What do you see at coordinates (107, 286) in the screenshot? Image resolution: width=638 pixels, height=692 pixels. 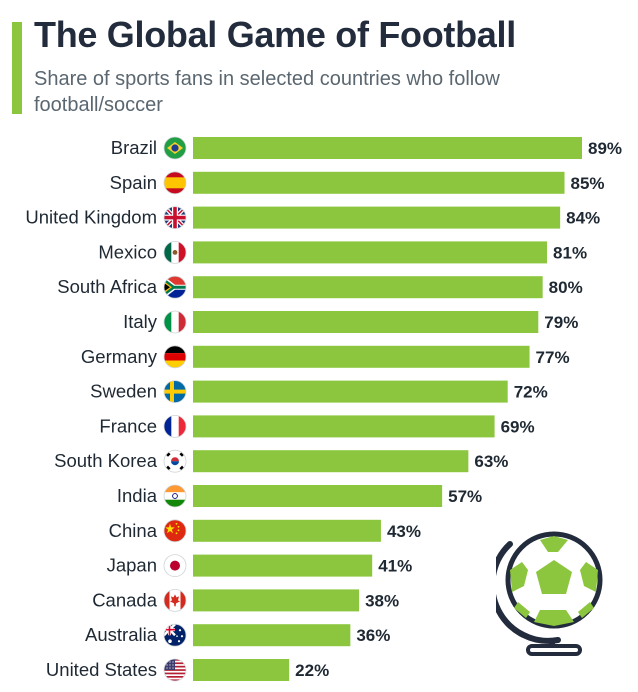 I see `category-label: South Africa` at bounding box center [107, 286].